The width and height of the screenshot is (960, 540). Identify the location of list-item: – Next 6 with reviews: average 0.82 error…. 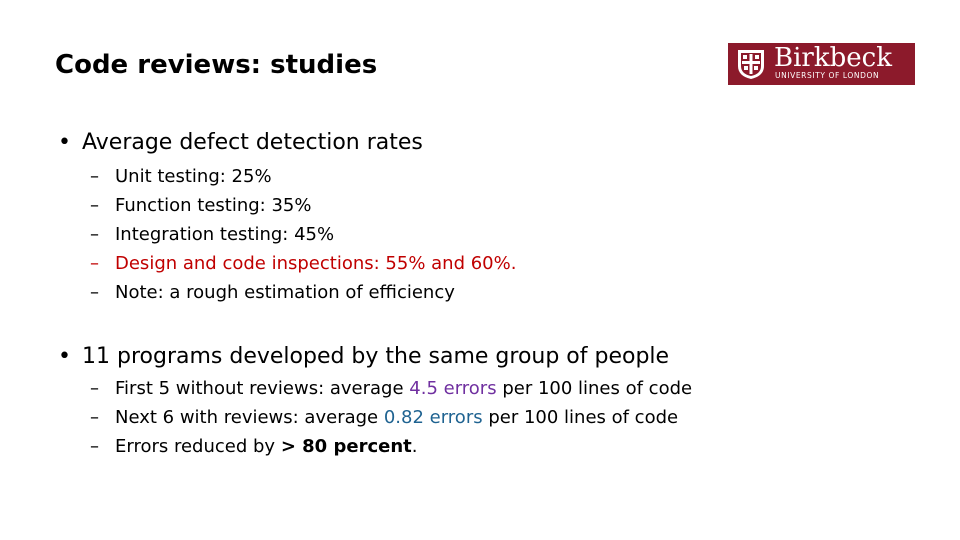
(384, 417).